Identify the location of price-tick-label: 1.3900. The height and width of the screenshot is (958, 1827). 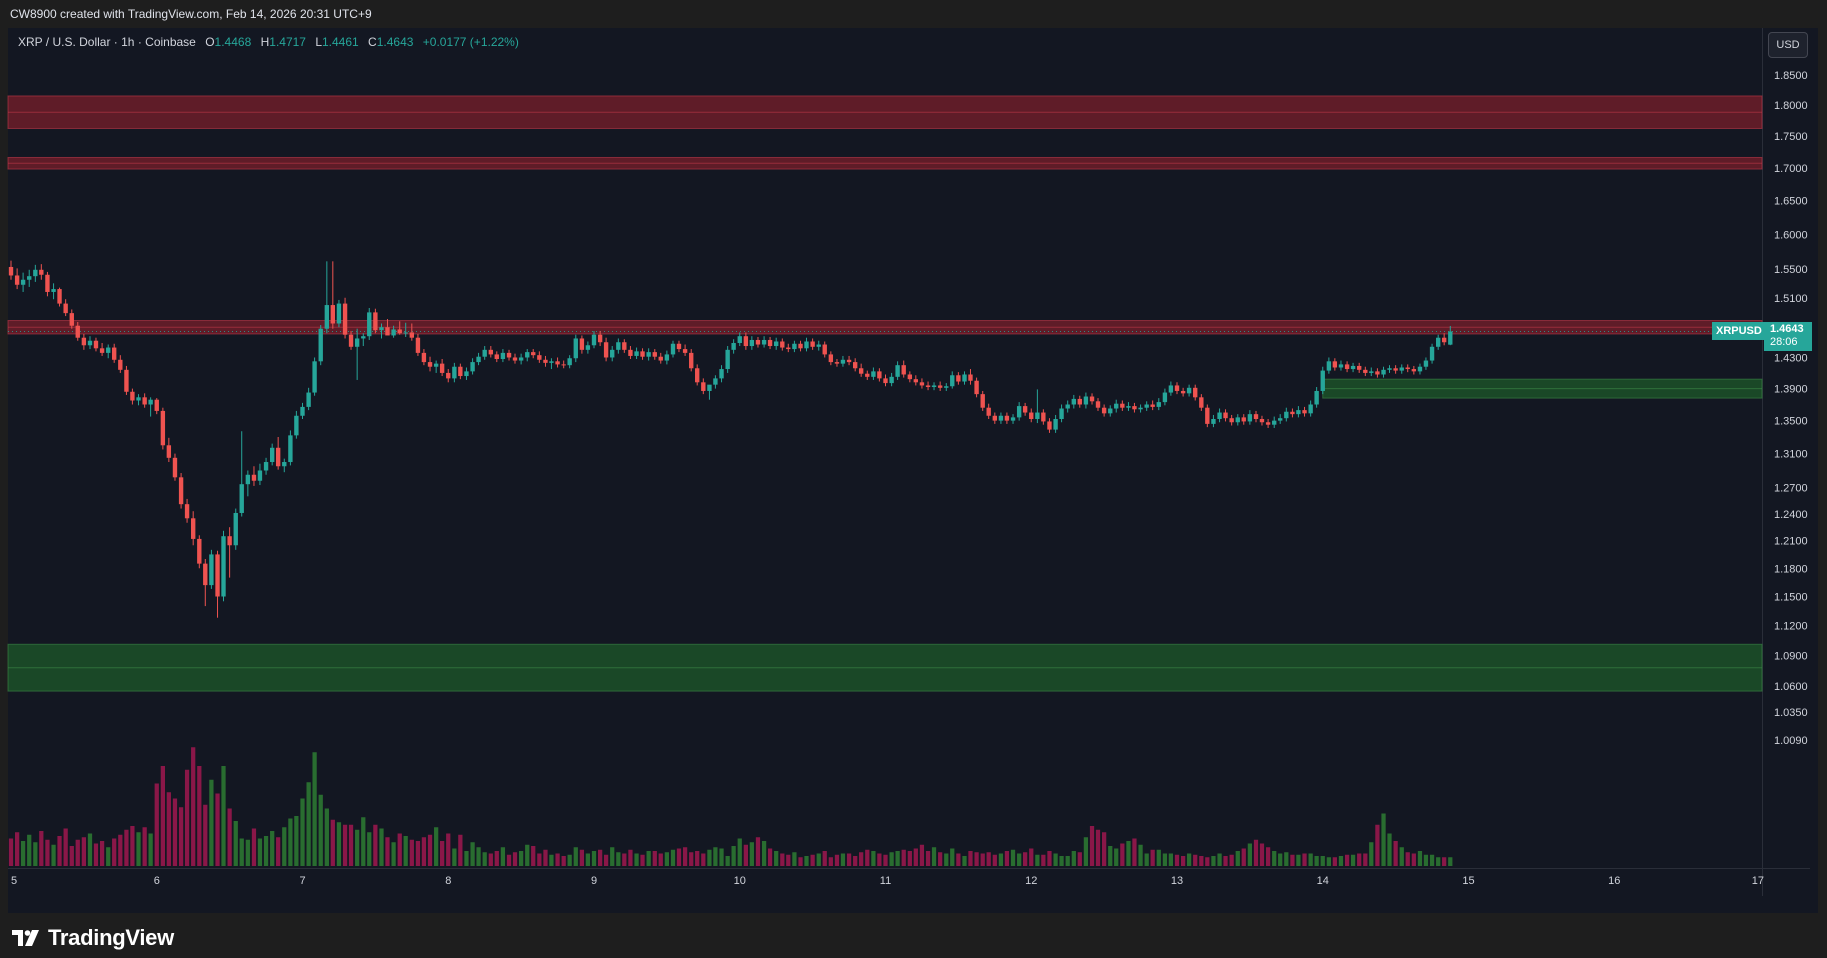
(1791, 390).